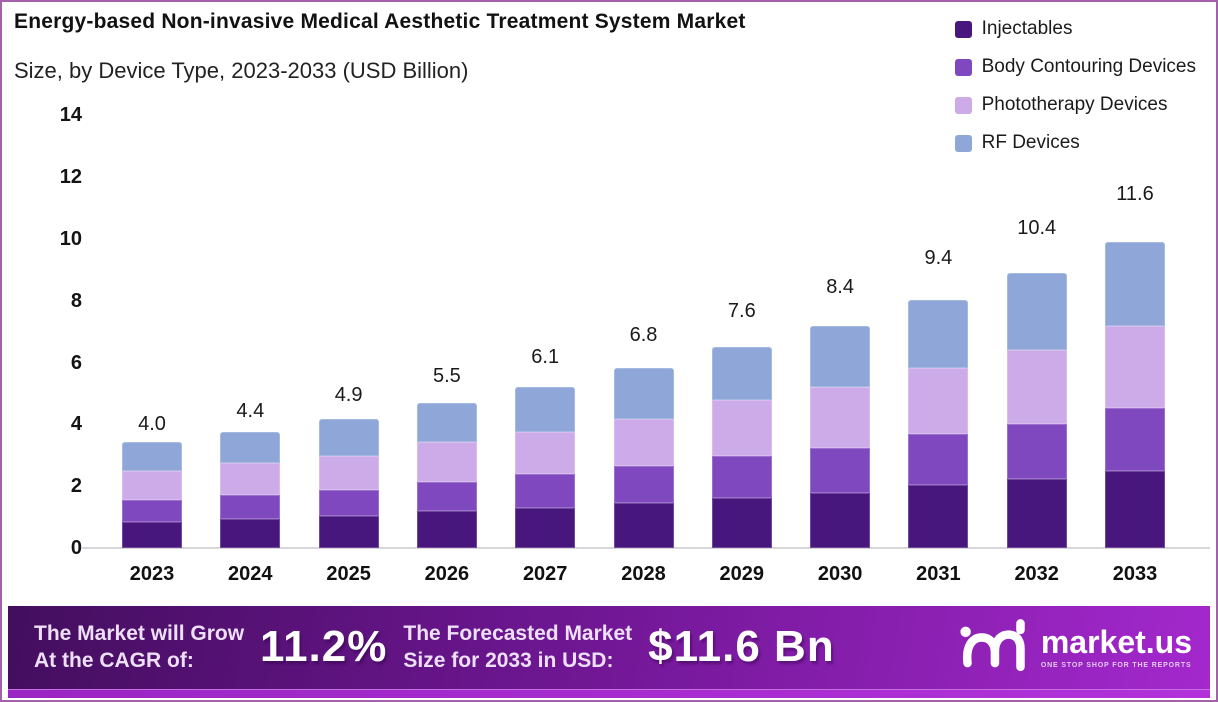  What do you see at coordinates (646, 548) in the screenshot?
I see `x-axis-baseline` at bounding box center [646, 548].